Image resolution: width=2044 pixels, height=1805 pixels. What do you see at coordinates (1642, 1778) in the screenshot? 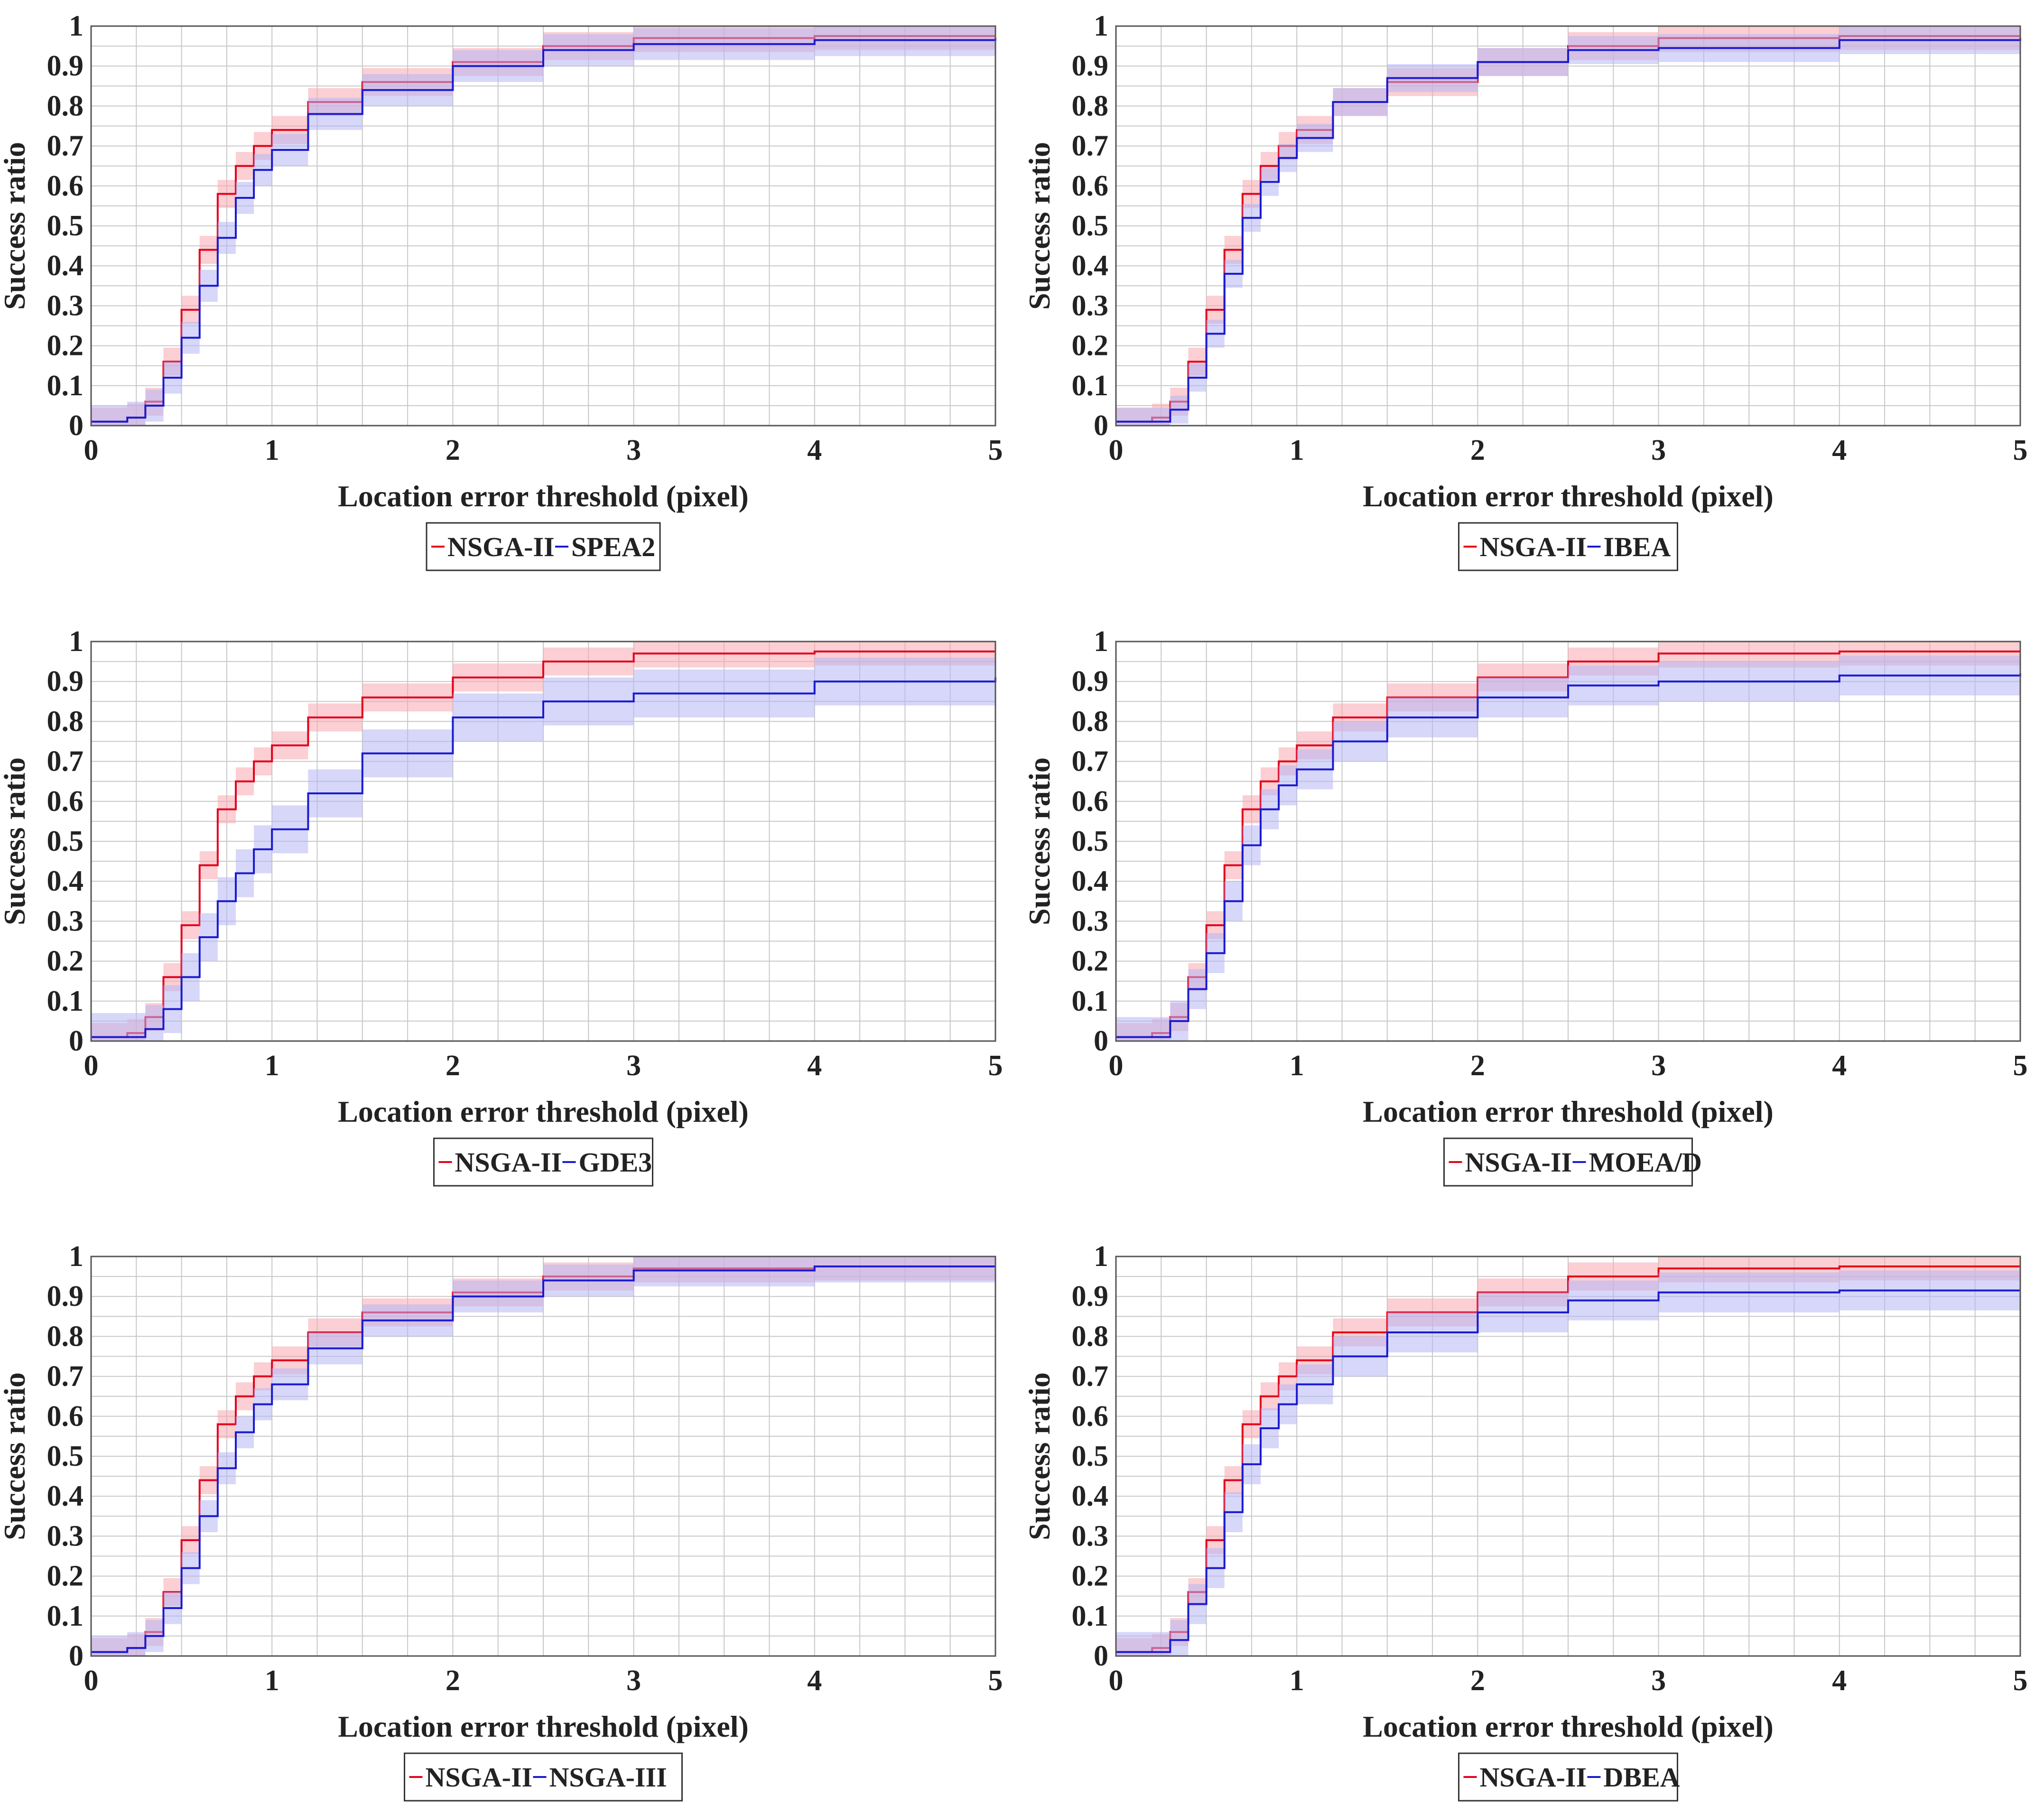
I see `legend-label: DBEA` at bounding box center [1642, 1778].